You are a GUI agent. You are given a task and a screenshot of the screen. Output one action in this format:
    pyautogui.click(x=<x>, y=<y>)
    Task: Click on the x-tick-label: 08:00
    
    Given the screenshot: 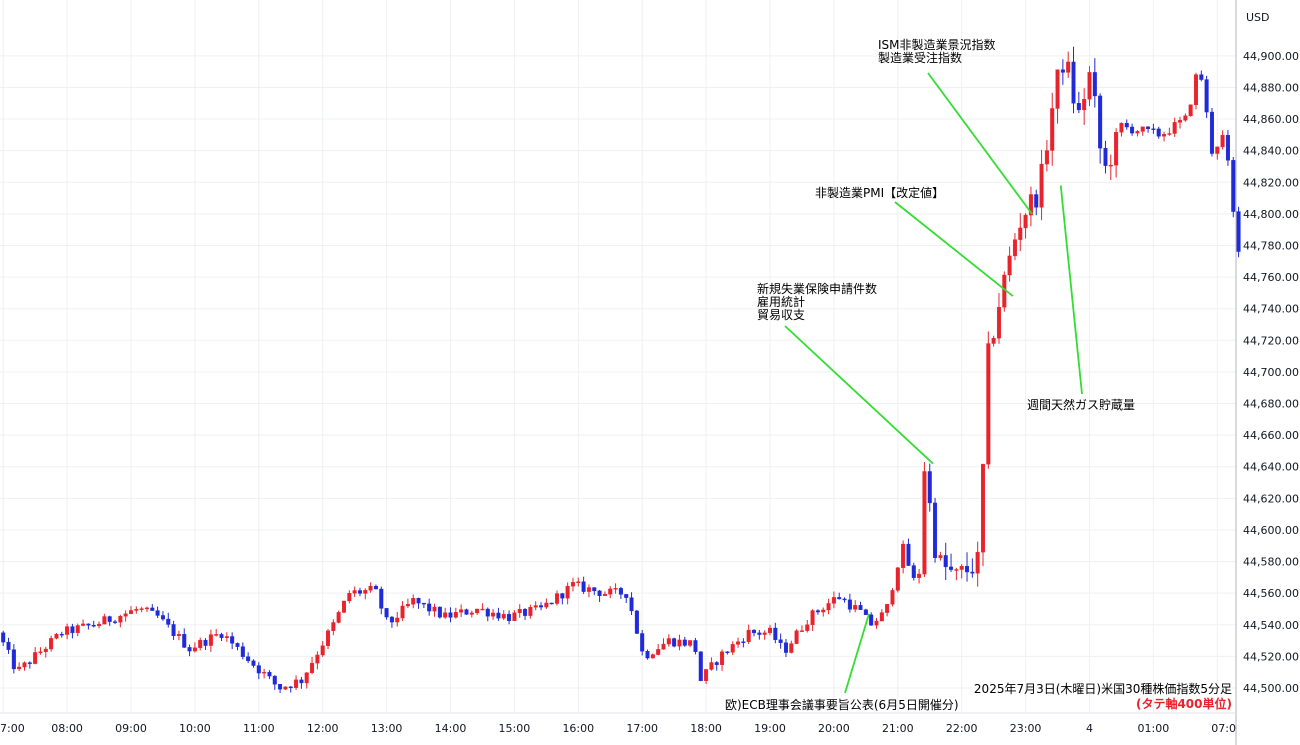 What is the action you would take?
    pyautogui.click(x=67, y=728)
    